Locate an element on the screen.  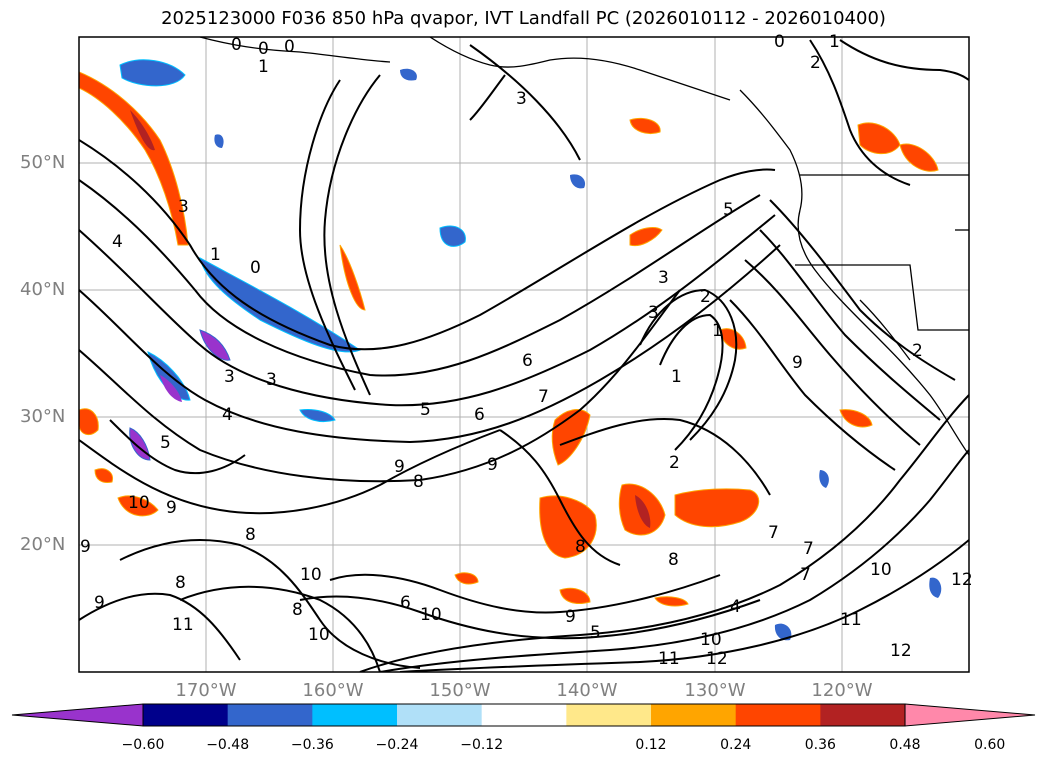
lat-label-50n: 50°N is located at coordinates (43, 162).